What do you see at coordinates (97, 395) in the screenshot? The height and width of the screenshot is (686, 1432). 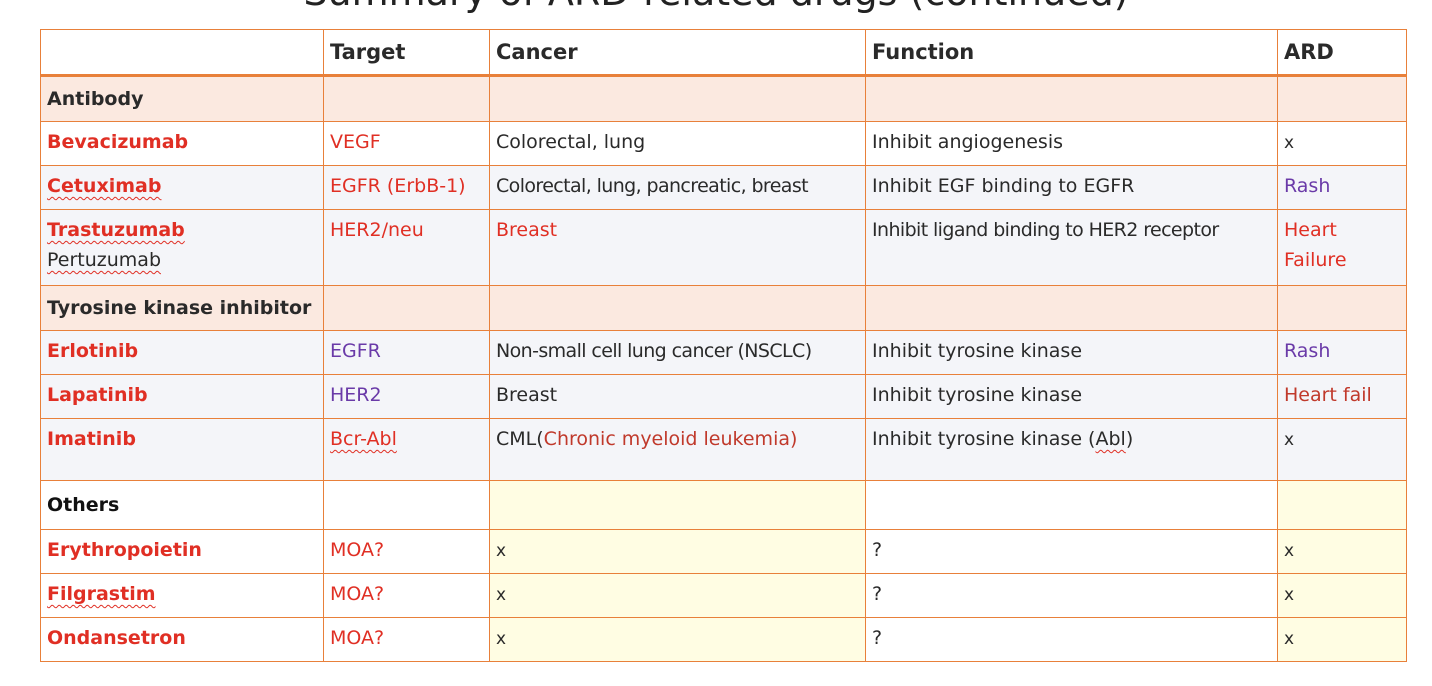 I see `drug-name: Lapatinib` at bounding box center [97, 395].